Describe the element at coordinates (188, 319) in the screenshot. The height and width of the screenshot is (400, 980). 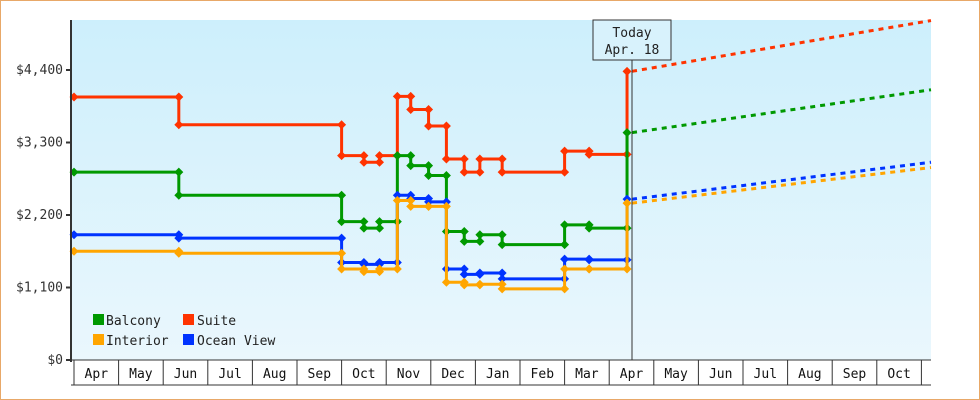
I see `legend-swatch-suite` at that location.